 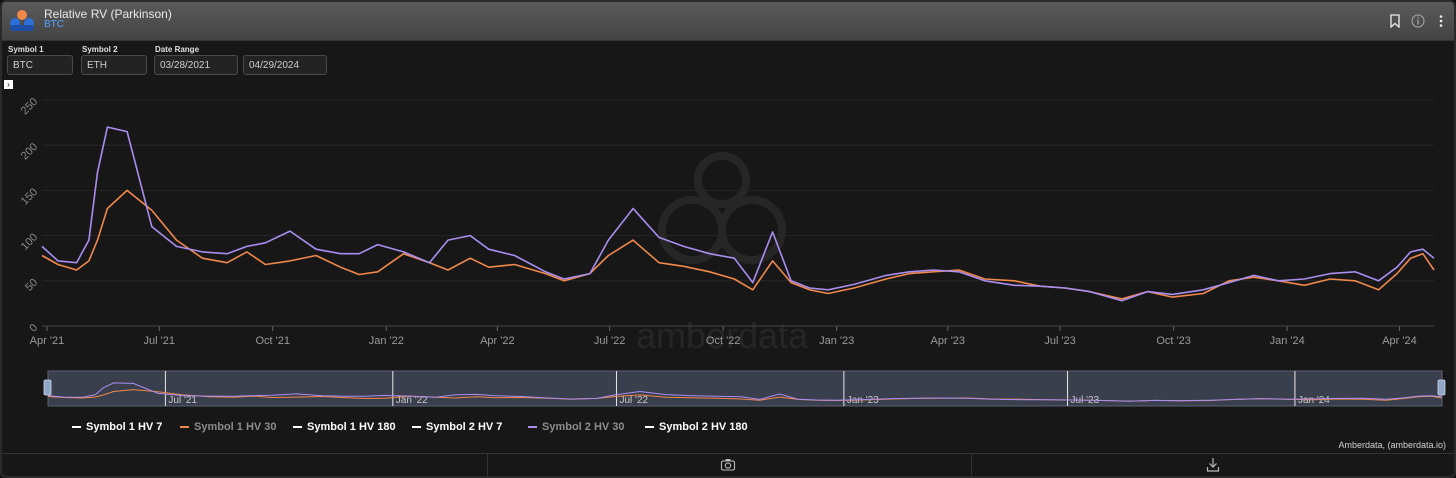 I want to click on y-tick-label: 50, so click(x=31, y=285).